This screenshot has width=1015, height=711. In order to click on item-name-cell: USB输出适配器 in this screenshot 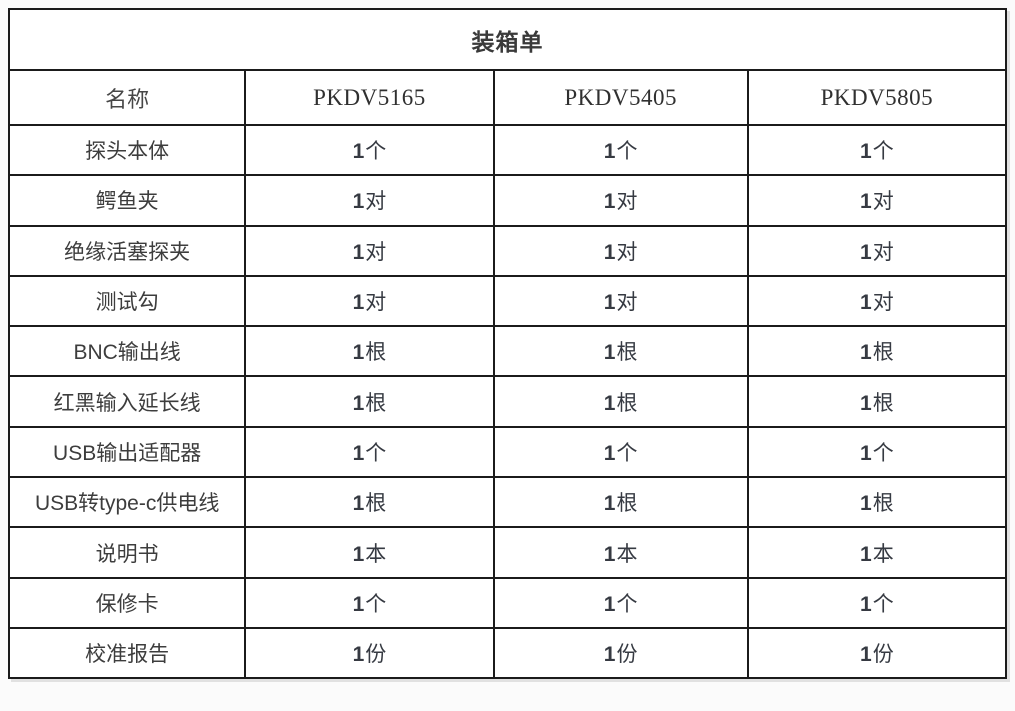, I will do `click(127, 452)`.